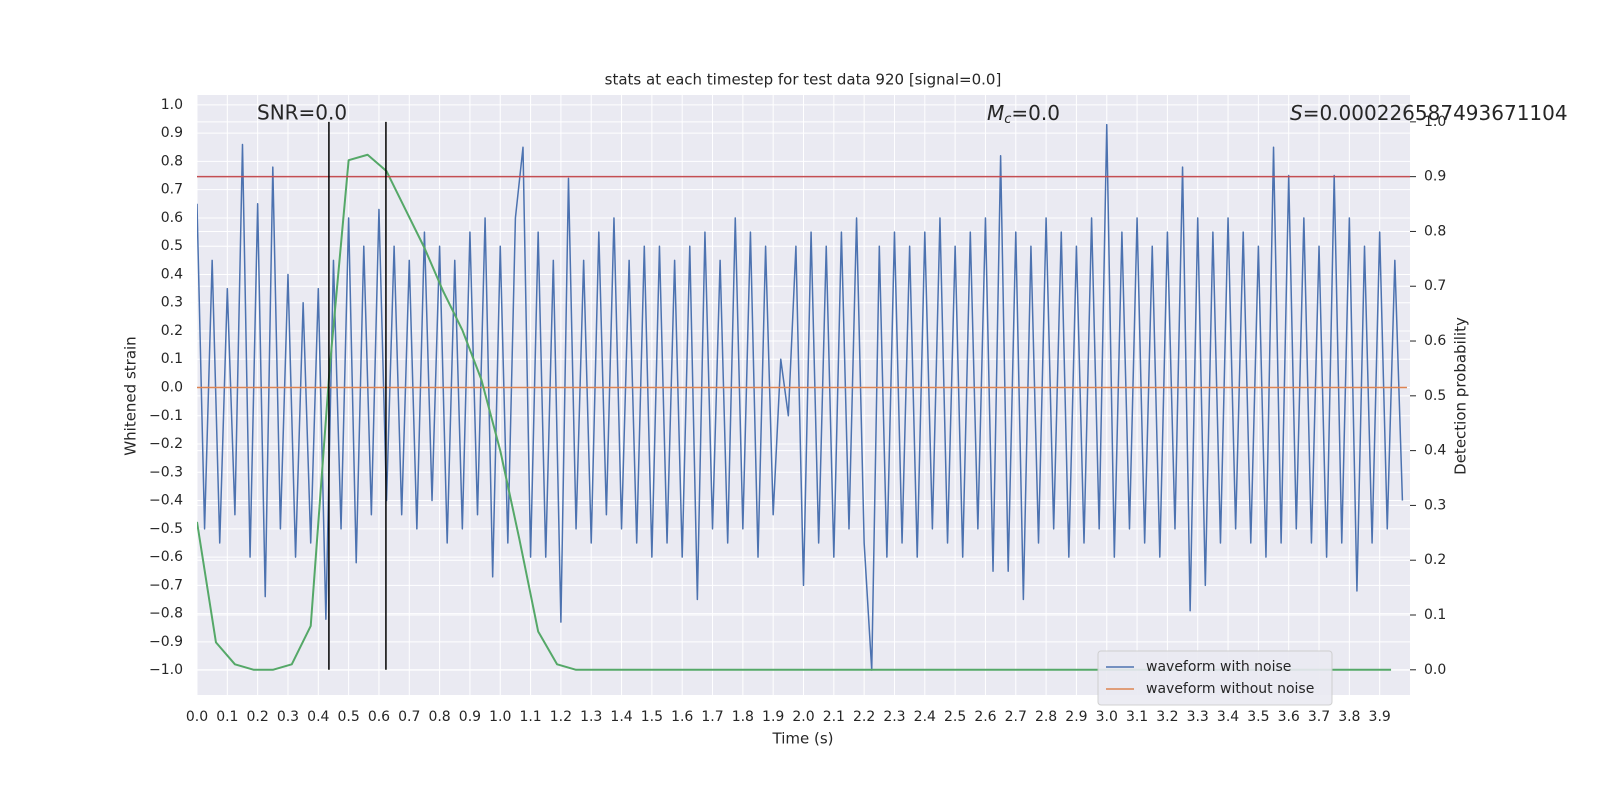 The width and height of the screenshot is (1600, 800). Describe the element at coordinates (166, 614) in the screenshot. I see `y-tick-label: −0.8` at that location.